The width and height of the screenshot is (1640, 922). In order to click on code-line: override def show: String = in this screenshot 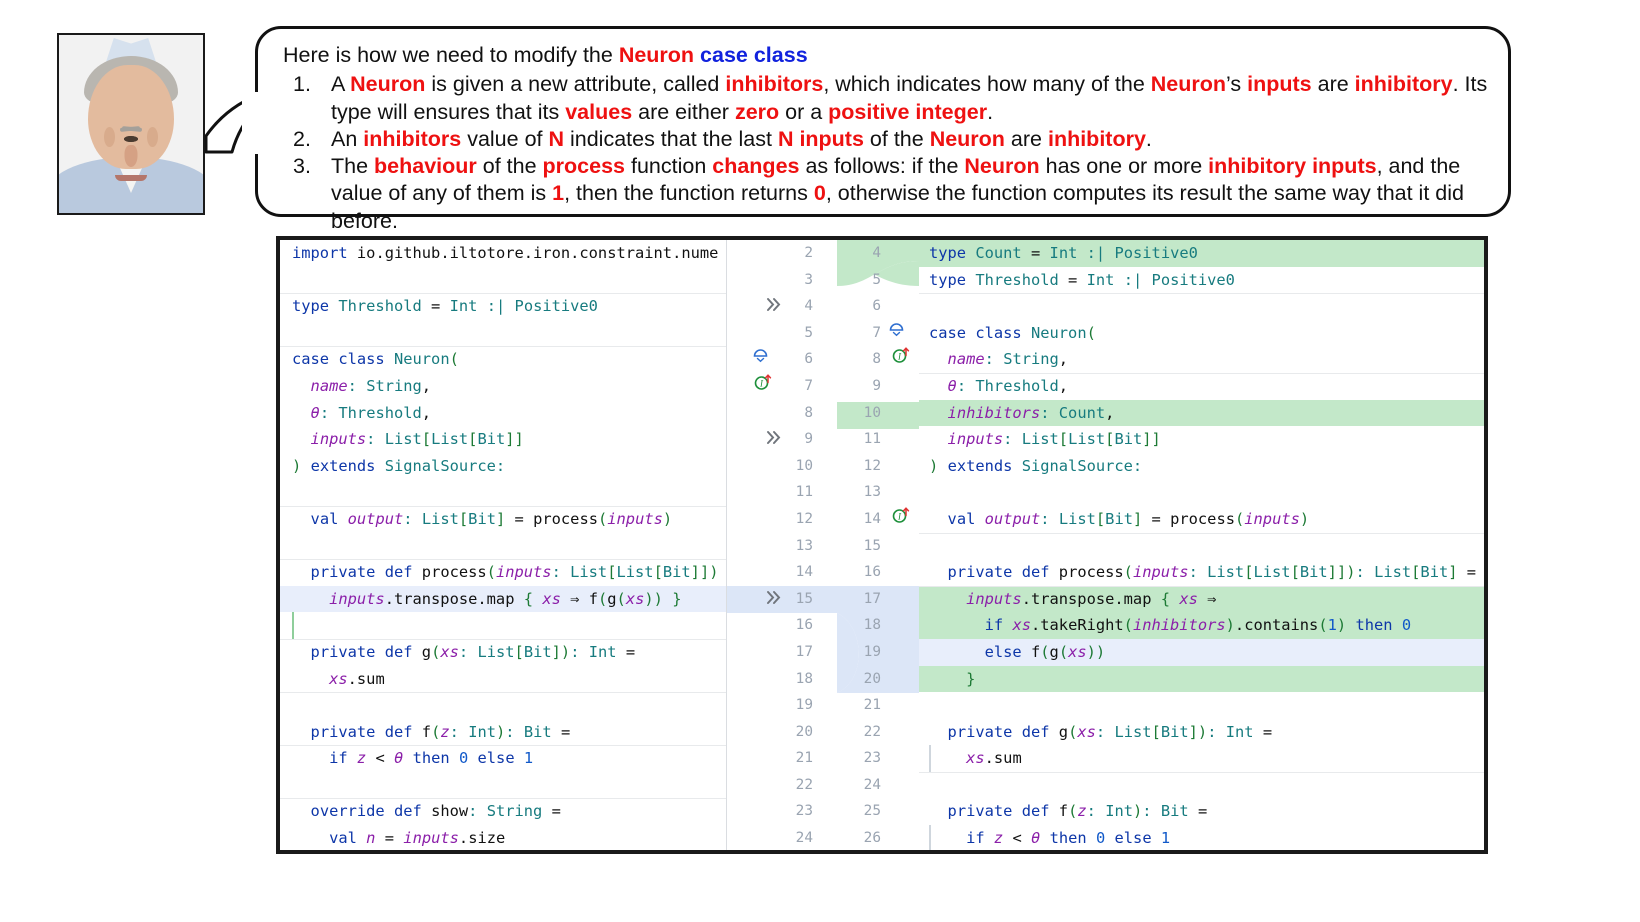, I will do `click(503, 811)`.